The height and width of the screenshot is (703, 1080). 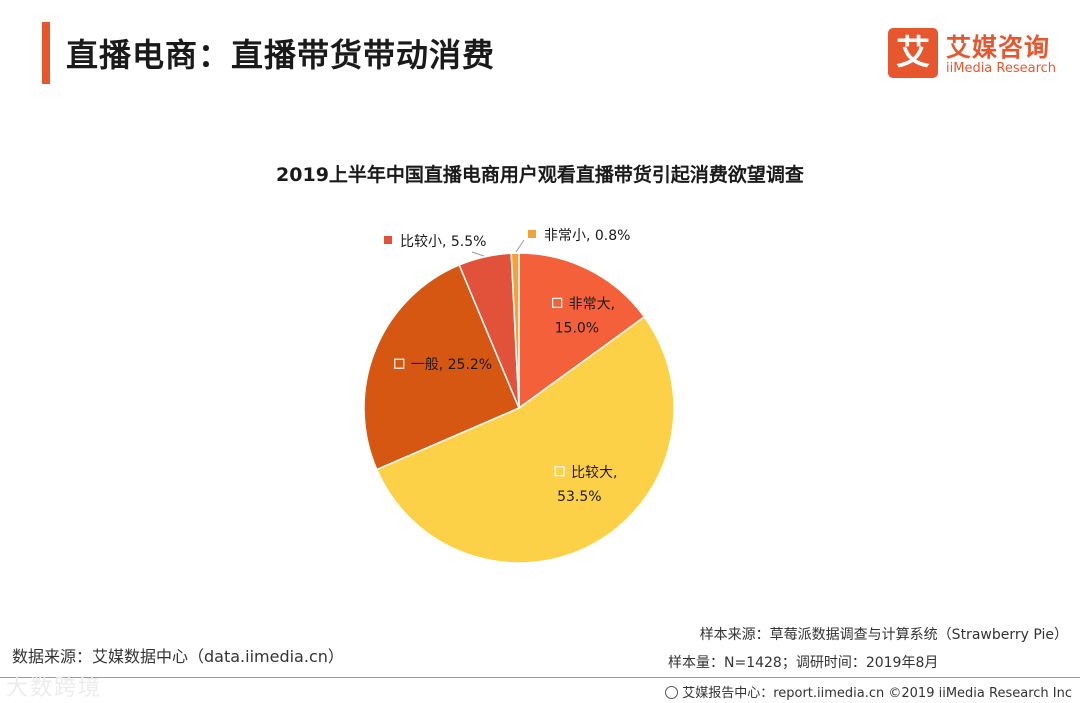 What do you see at coordinates (579, 497) in the screenshot?
I see `data-label: 53.5%` at bounding box center [579, 497].